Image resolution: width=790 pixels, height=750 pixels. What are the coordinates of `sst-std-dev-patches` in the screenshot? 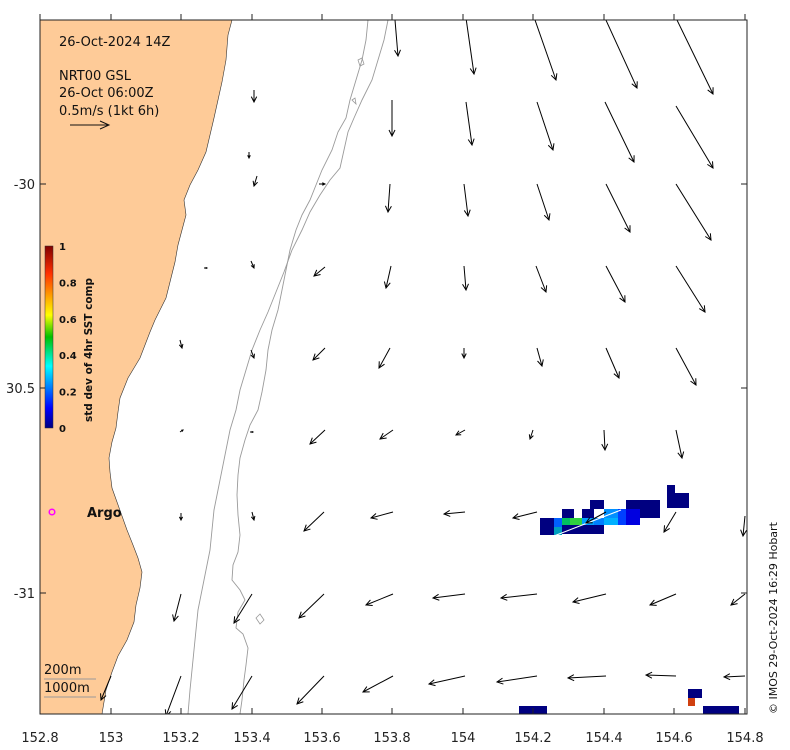 It's located at (629, 599).